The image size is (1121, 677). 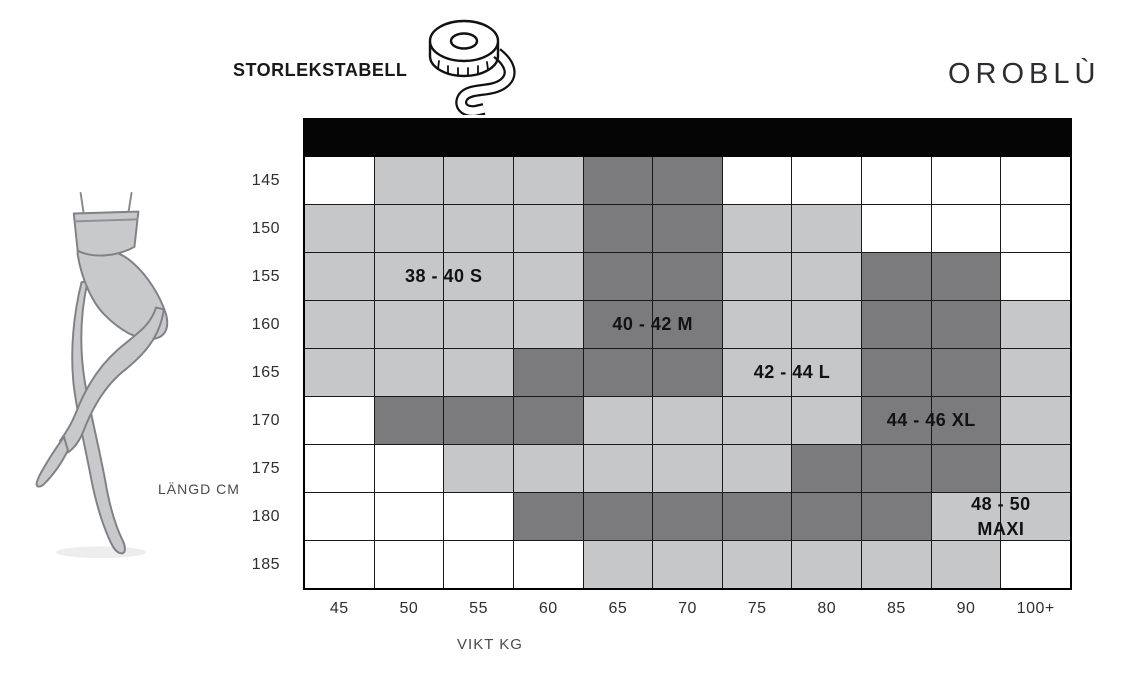 What do you see at coordinates (896, 608) in the screenshot?
I see `x-tick: 85` at bounding box center [896, 608].